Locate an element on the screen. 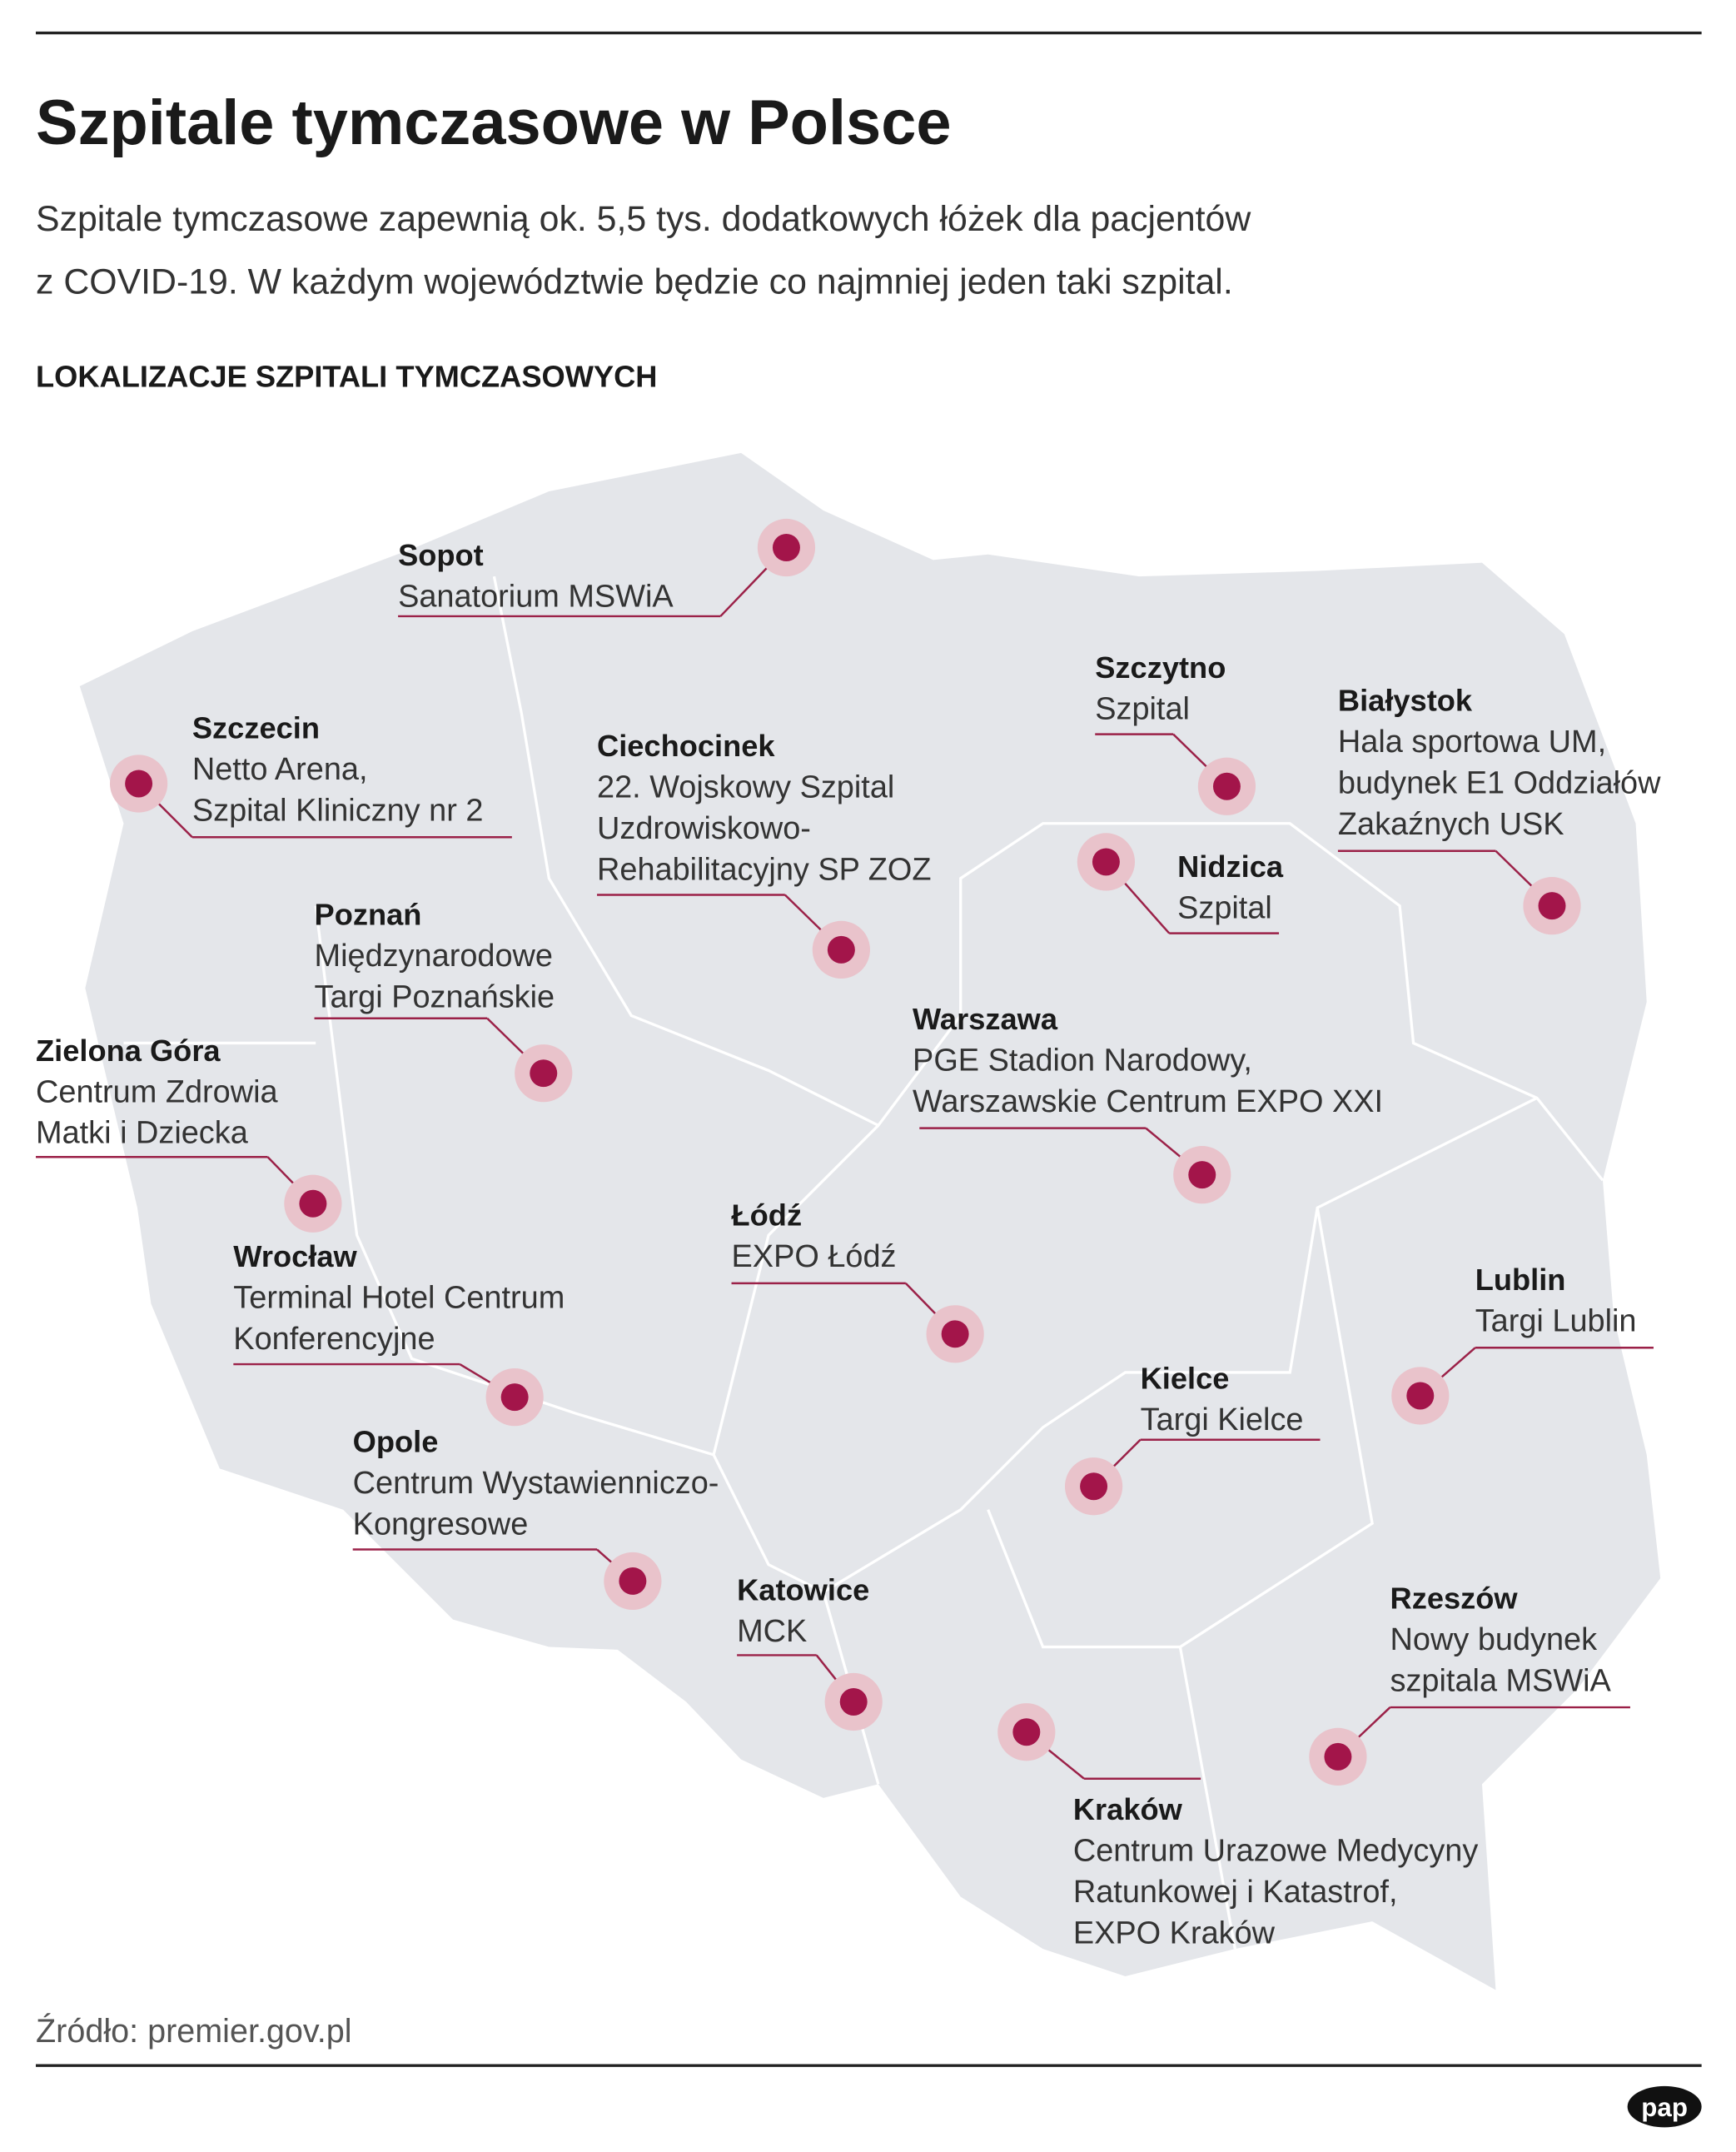 This screenshot has width=1736, height=2152. city-name: Zielona Góra is located at coordinates (128, 1051).